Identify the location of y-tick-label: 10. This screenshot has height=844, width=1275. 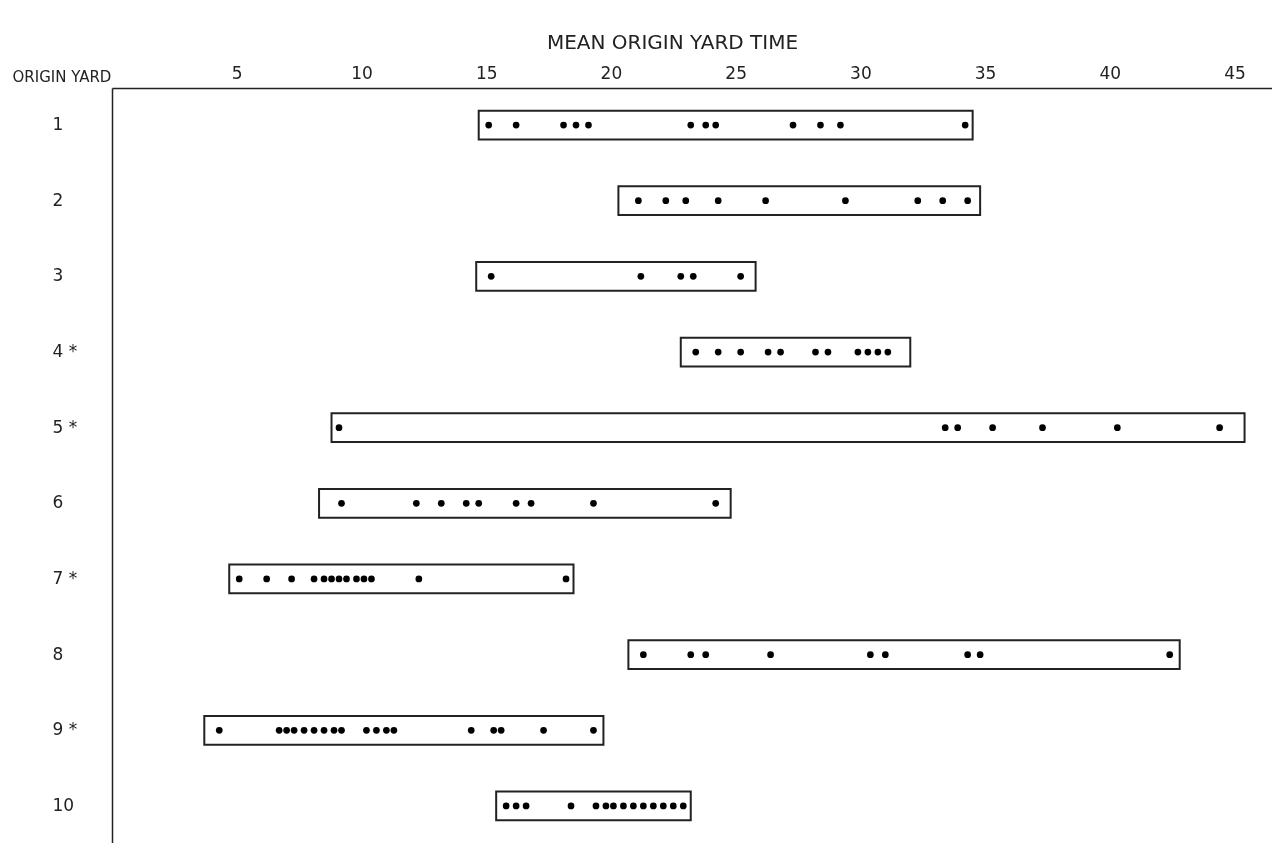
(63, 804).